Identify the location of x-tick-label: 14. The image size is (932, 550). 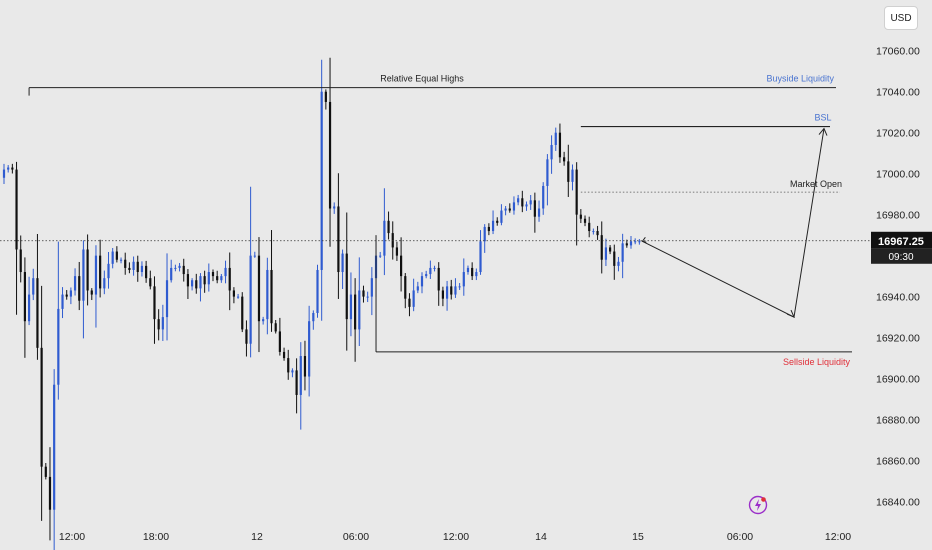
(541, 537).